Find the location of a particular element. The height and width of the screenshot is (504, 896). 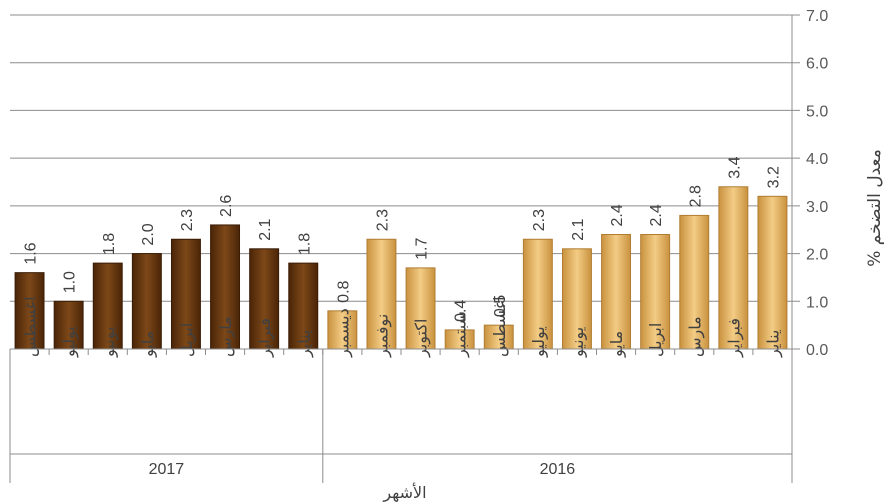

data-label: 0.5 is located at coordinates (500, 306).